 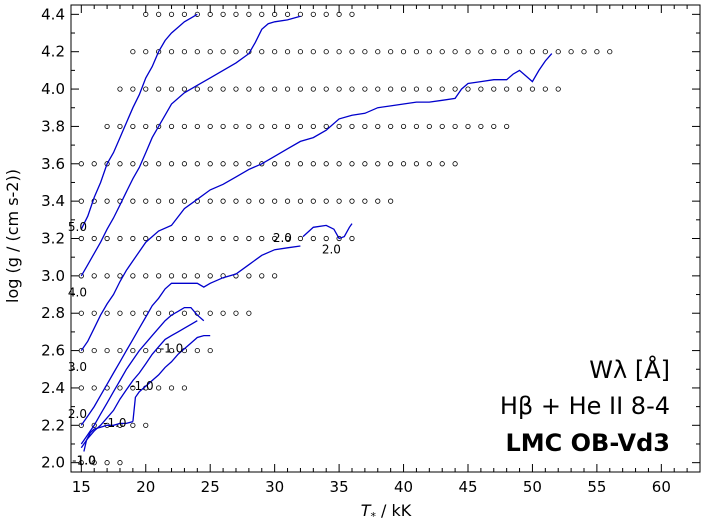 What do you see at coordinates (77, 367) in the screenshot?
I see `contour-label: 3.0` at bounding box center [77, 367].